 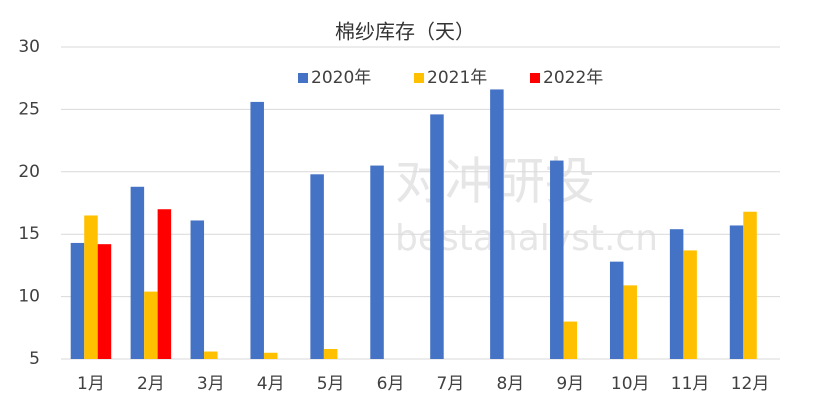 What do you see at coordinates (690, 384) in the screenshot?
I see `x-tick-label: 11月` at bounding box center [690, 384].